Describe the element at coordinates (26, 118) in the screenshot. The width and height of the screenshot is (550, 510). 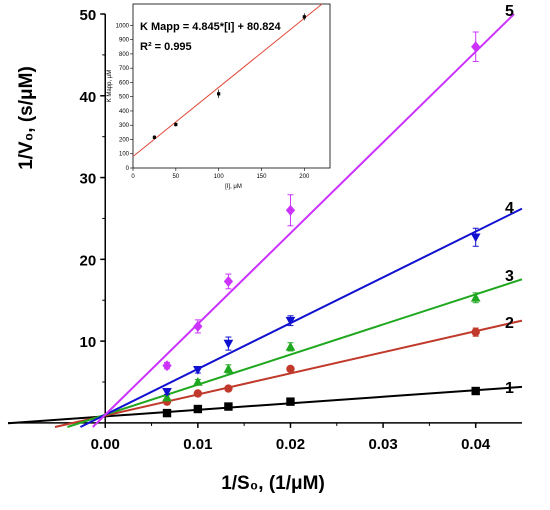
I see `y-axis-title: 1/V₀, (s/μM)` at that location.